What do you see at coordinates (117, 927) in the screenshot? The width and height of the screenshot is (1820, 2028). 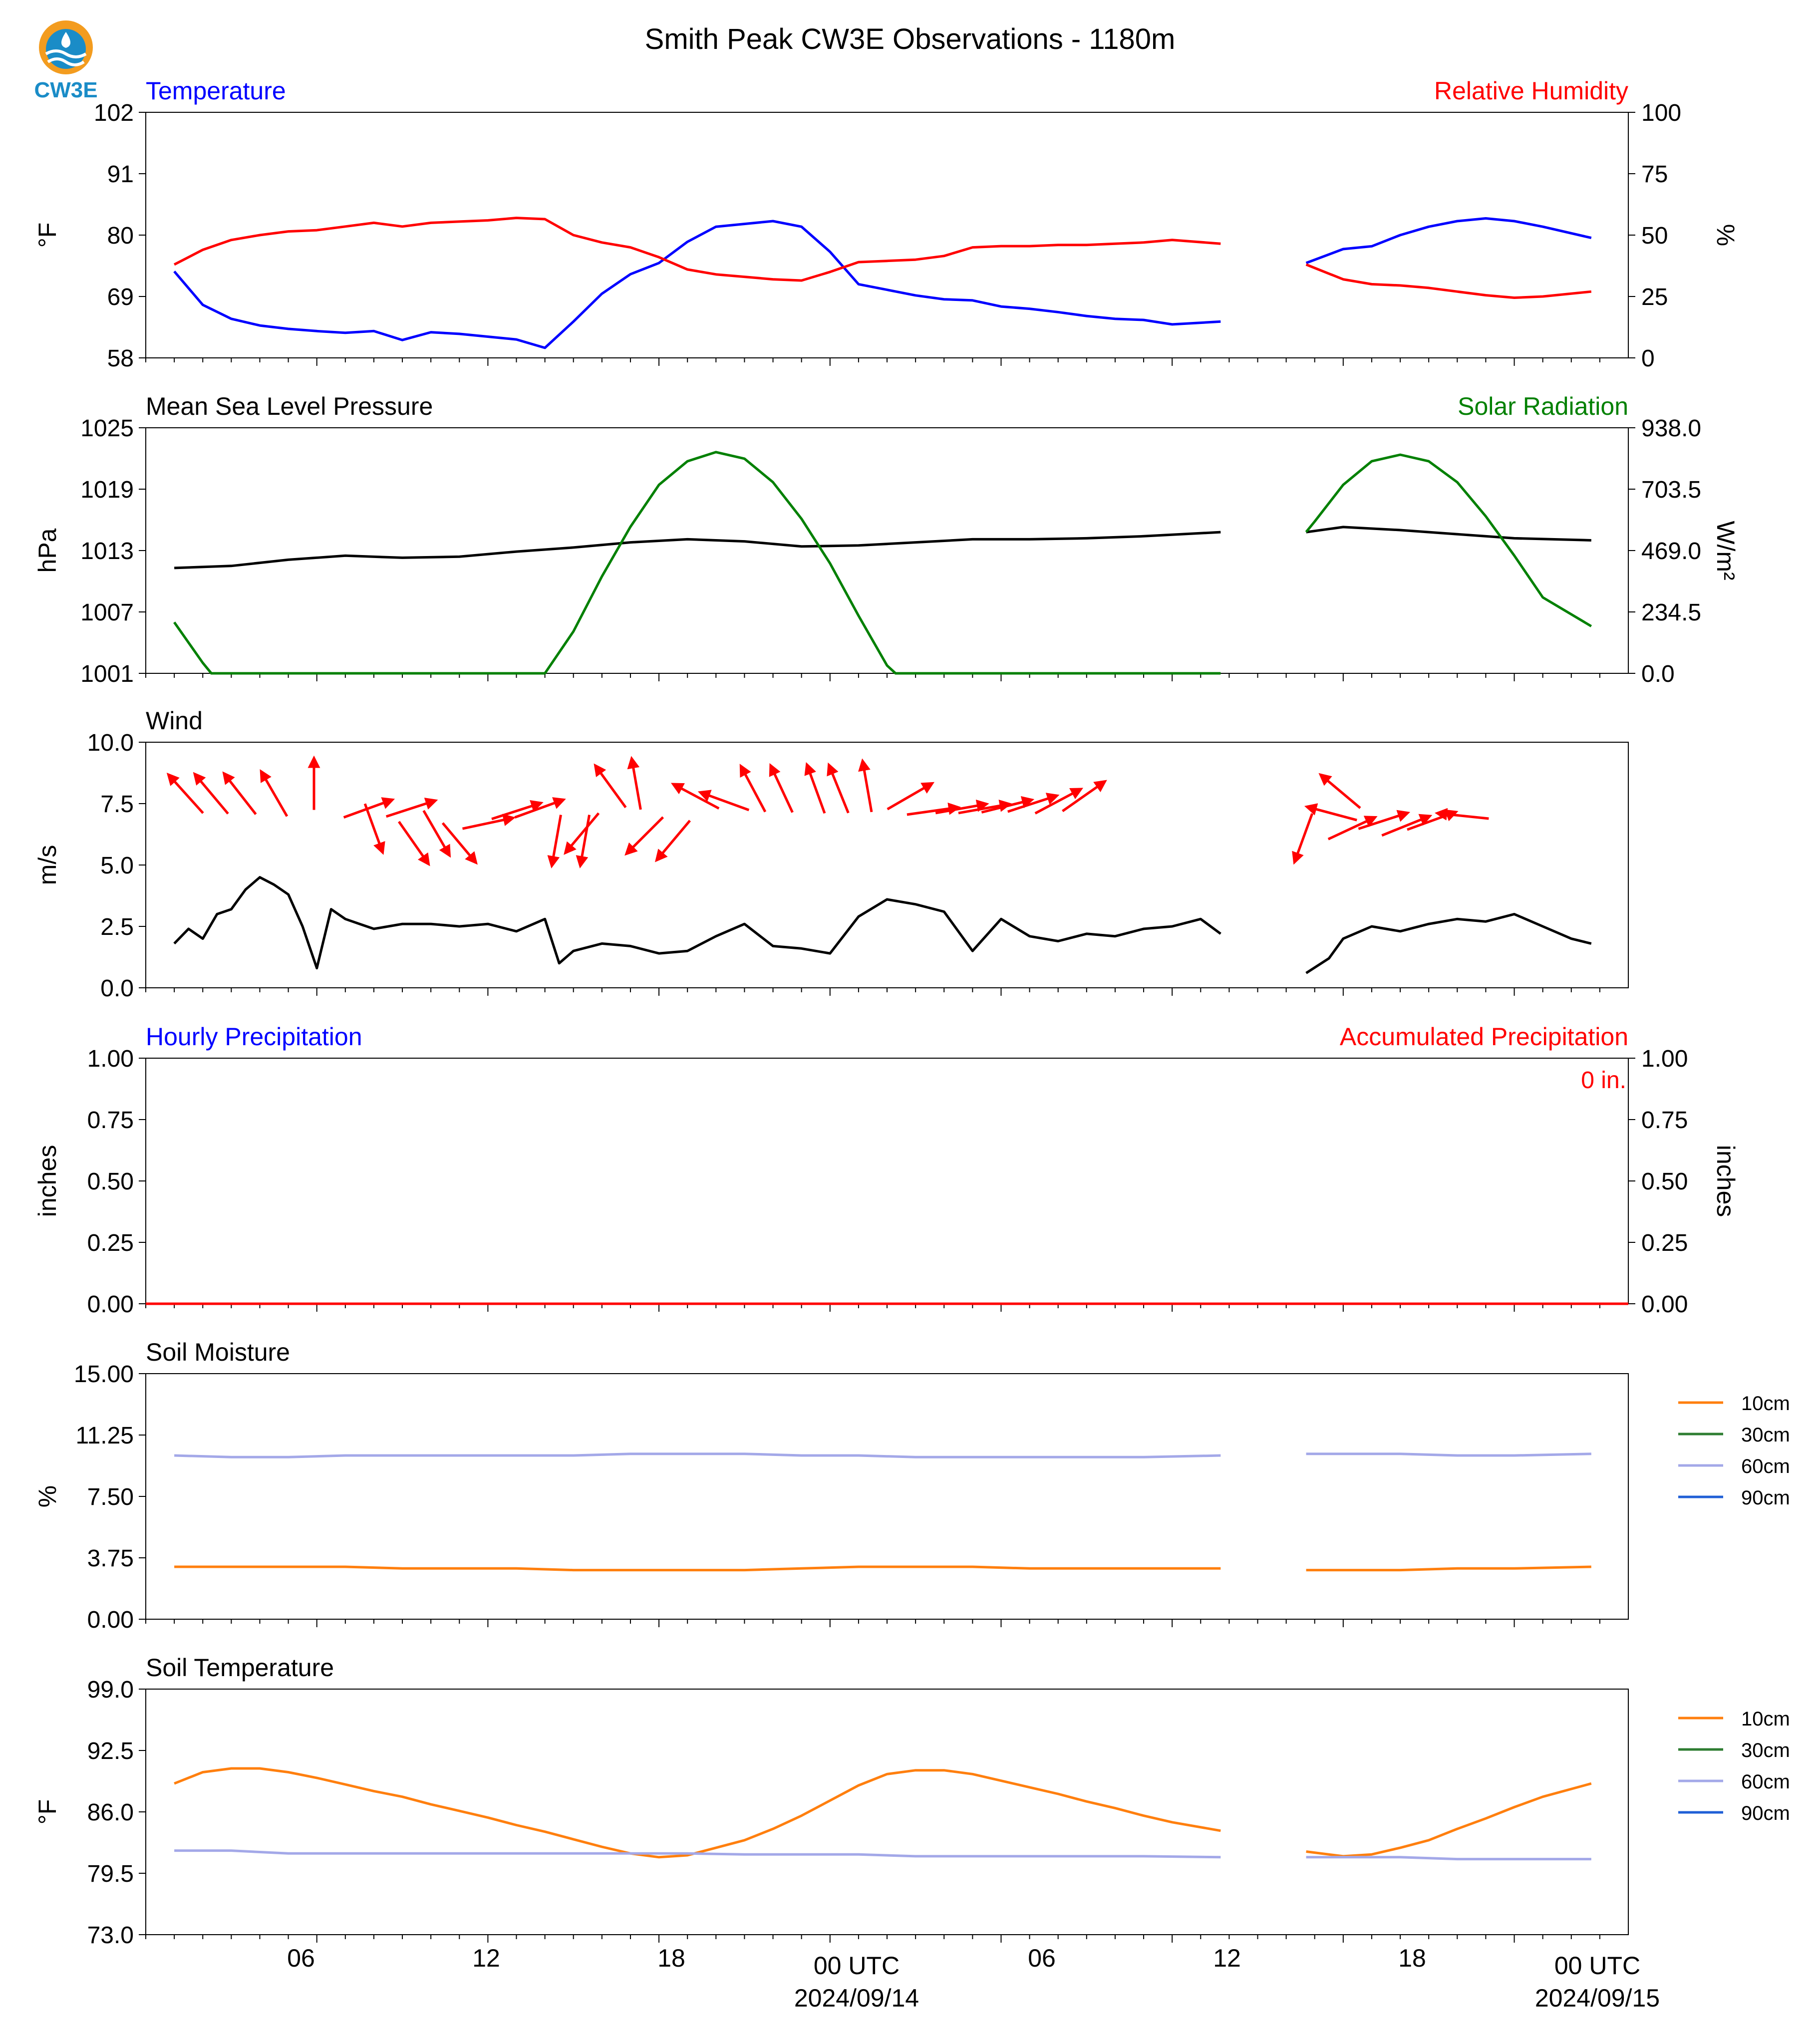 I see `y-tick-label: 2.5` at bounding box center [117, 927].